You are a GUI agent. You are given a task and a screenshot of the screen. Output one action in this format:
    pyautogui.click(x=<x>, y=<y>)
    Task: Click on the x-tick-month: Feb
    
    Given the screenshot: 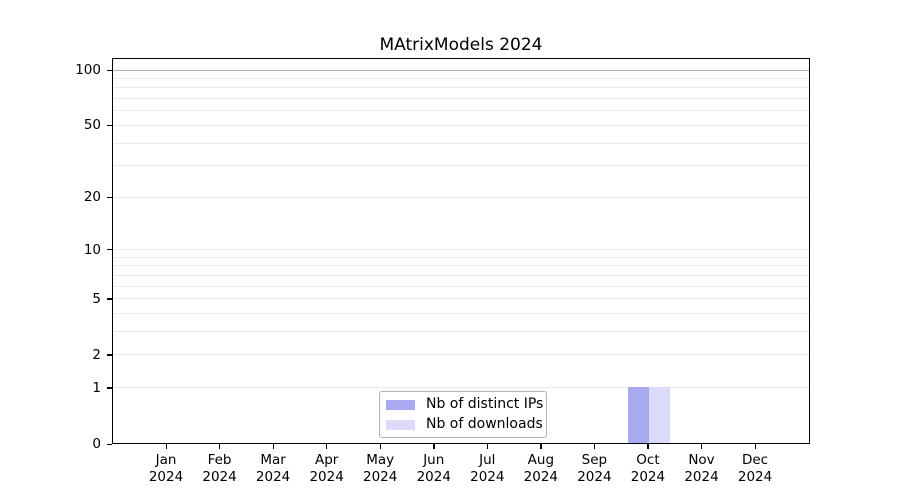 What is the action you would take?
    pyautogui.click(x=219, y=460)
    